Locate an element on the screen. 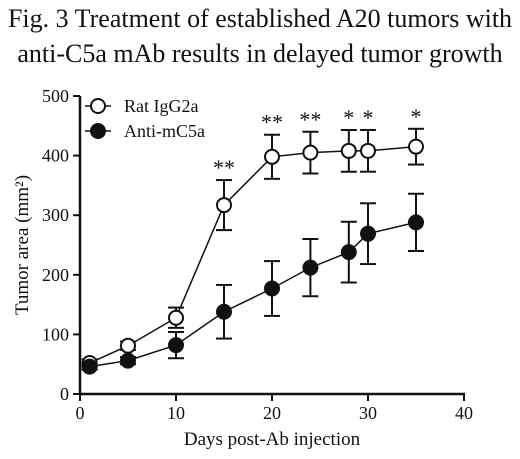 This screenshot has width=520, height=459. y-tick-label: 100 is located at coordinates (55, 334).